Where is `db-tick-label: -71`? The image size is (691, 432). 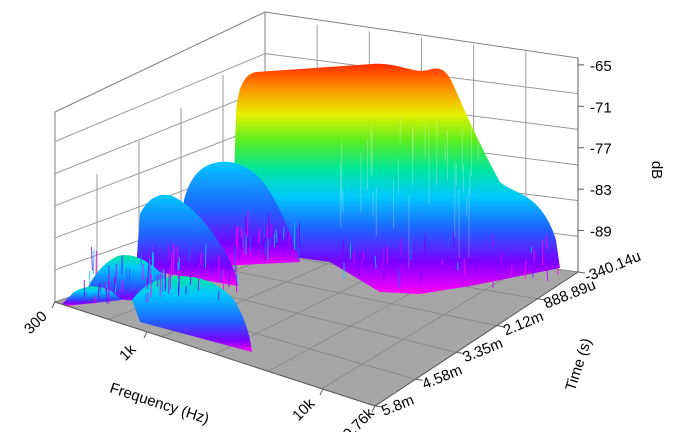
db-tick-label: -71 is located at coordinates (601, 107).